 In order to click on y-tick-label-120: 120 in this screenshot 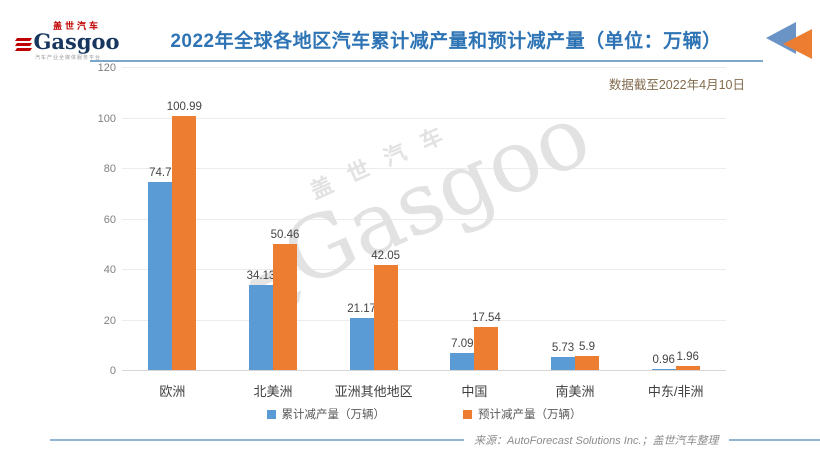, I will do `click(106, 68)`.